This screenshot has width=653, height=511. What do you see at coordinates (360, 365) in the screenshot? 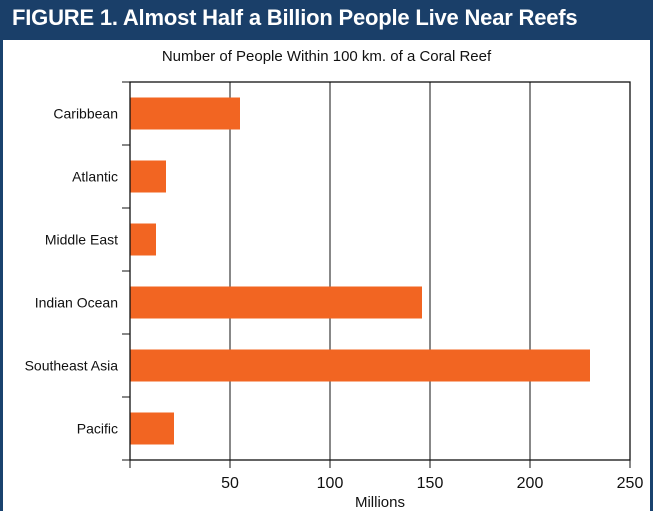
I see `bar-southeast-asia` at bounding box center [360, 365].